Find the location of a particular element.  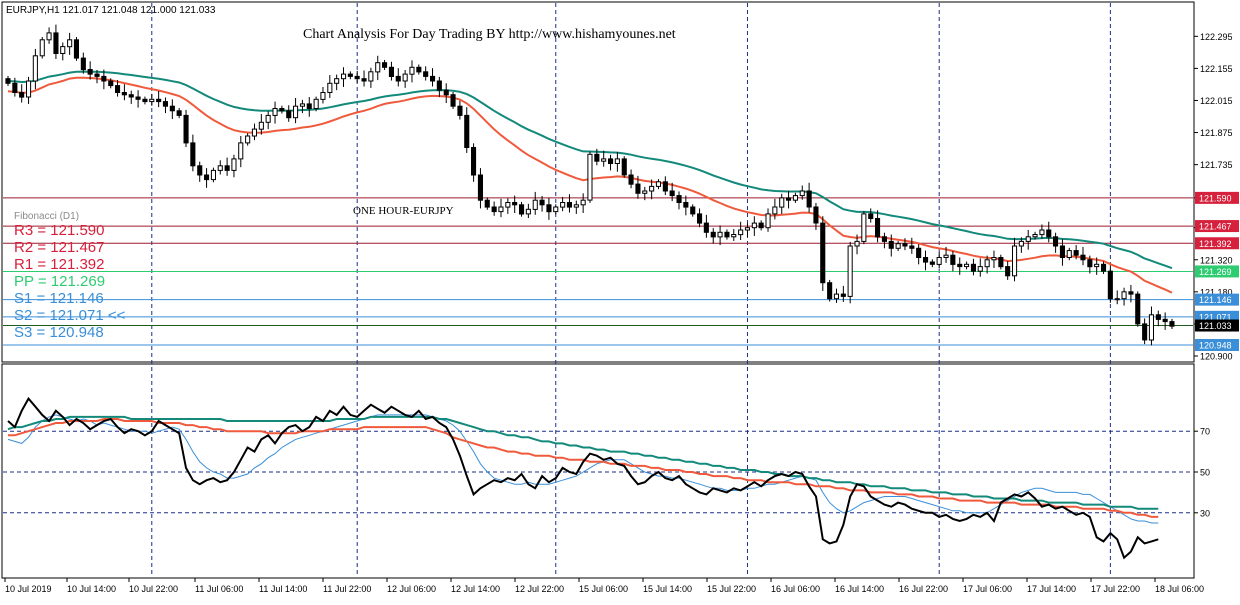

time-tick-label-10: 15 Jul 14:00 is located at coordinates (667, 589).